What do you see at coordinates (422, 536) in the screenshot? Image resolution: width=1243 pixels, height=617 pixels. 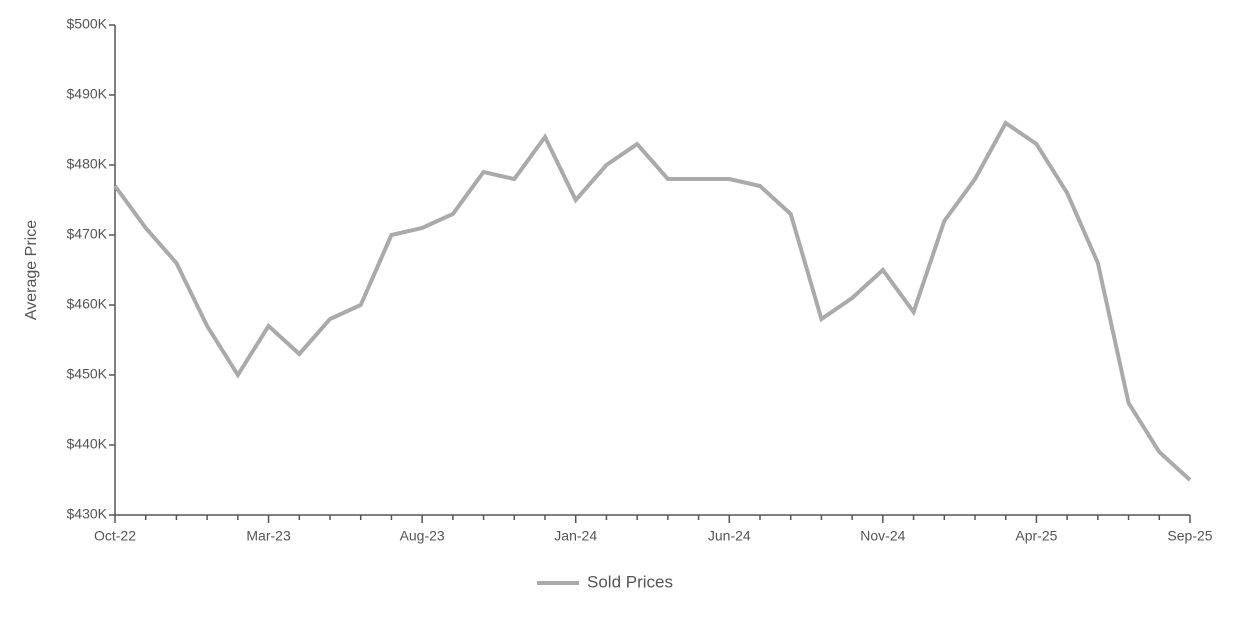 I see `x-tick-label: Aug-23` at bounding box center [422, 536].